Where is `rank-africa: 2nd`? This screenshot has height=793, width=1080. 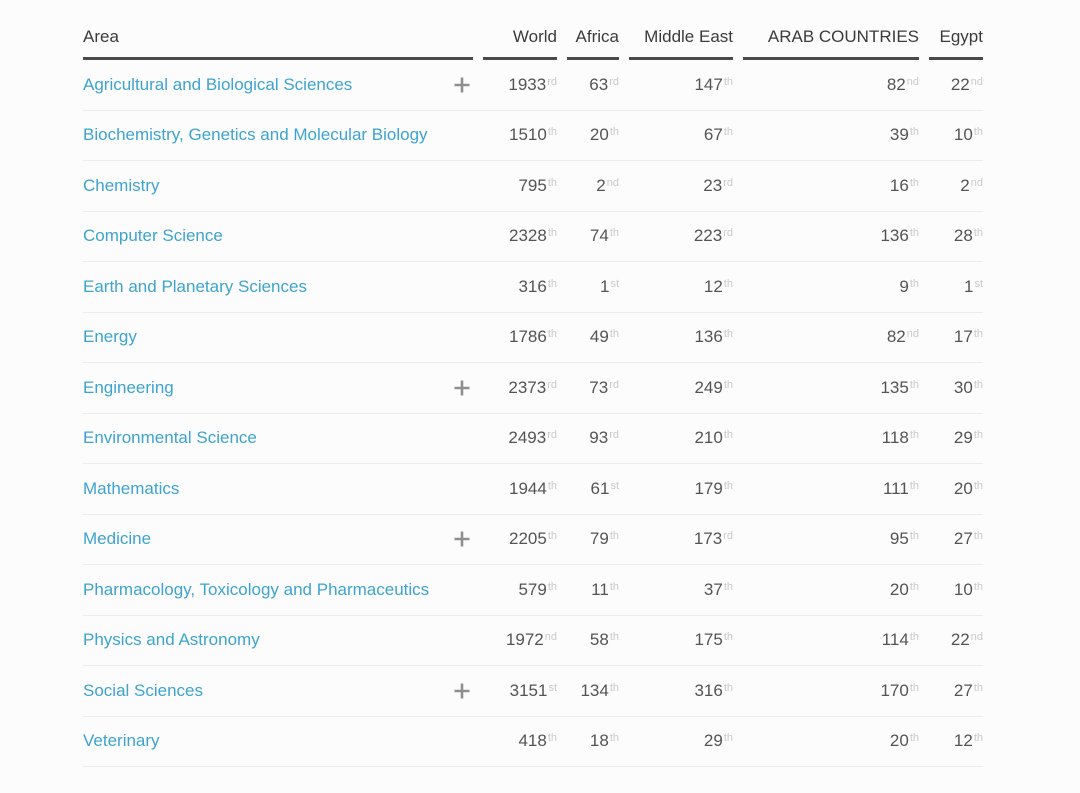 rank-africa: 2nd is located at coordinates (593, 186).